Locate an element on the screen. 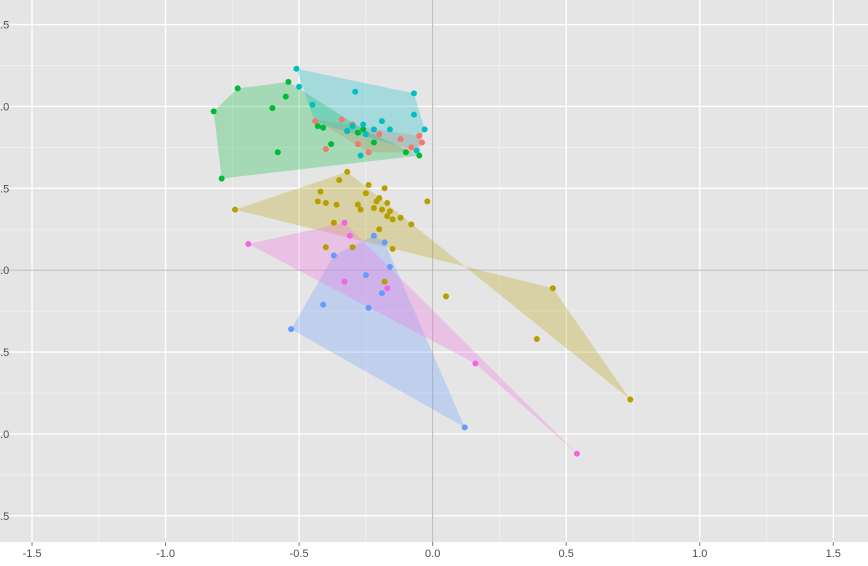  y-tick-label: 0.0 is located at coordinates (4, 271).